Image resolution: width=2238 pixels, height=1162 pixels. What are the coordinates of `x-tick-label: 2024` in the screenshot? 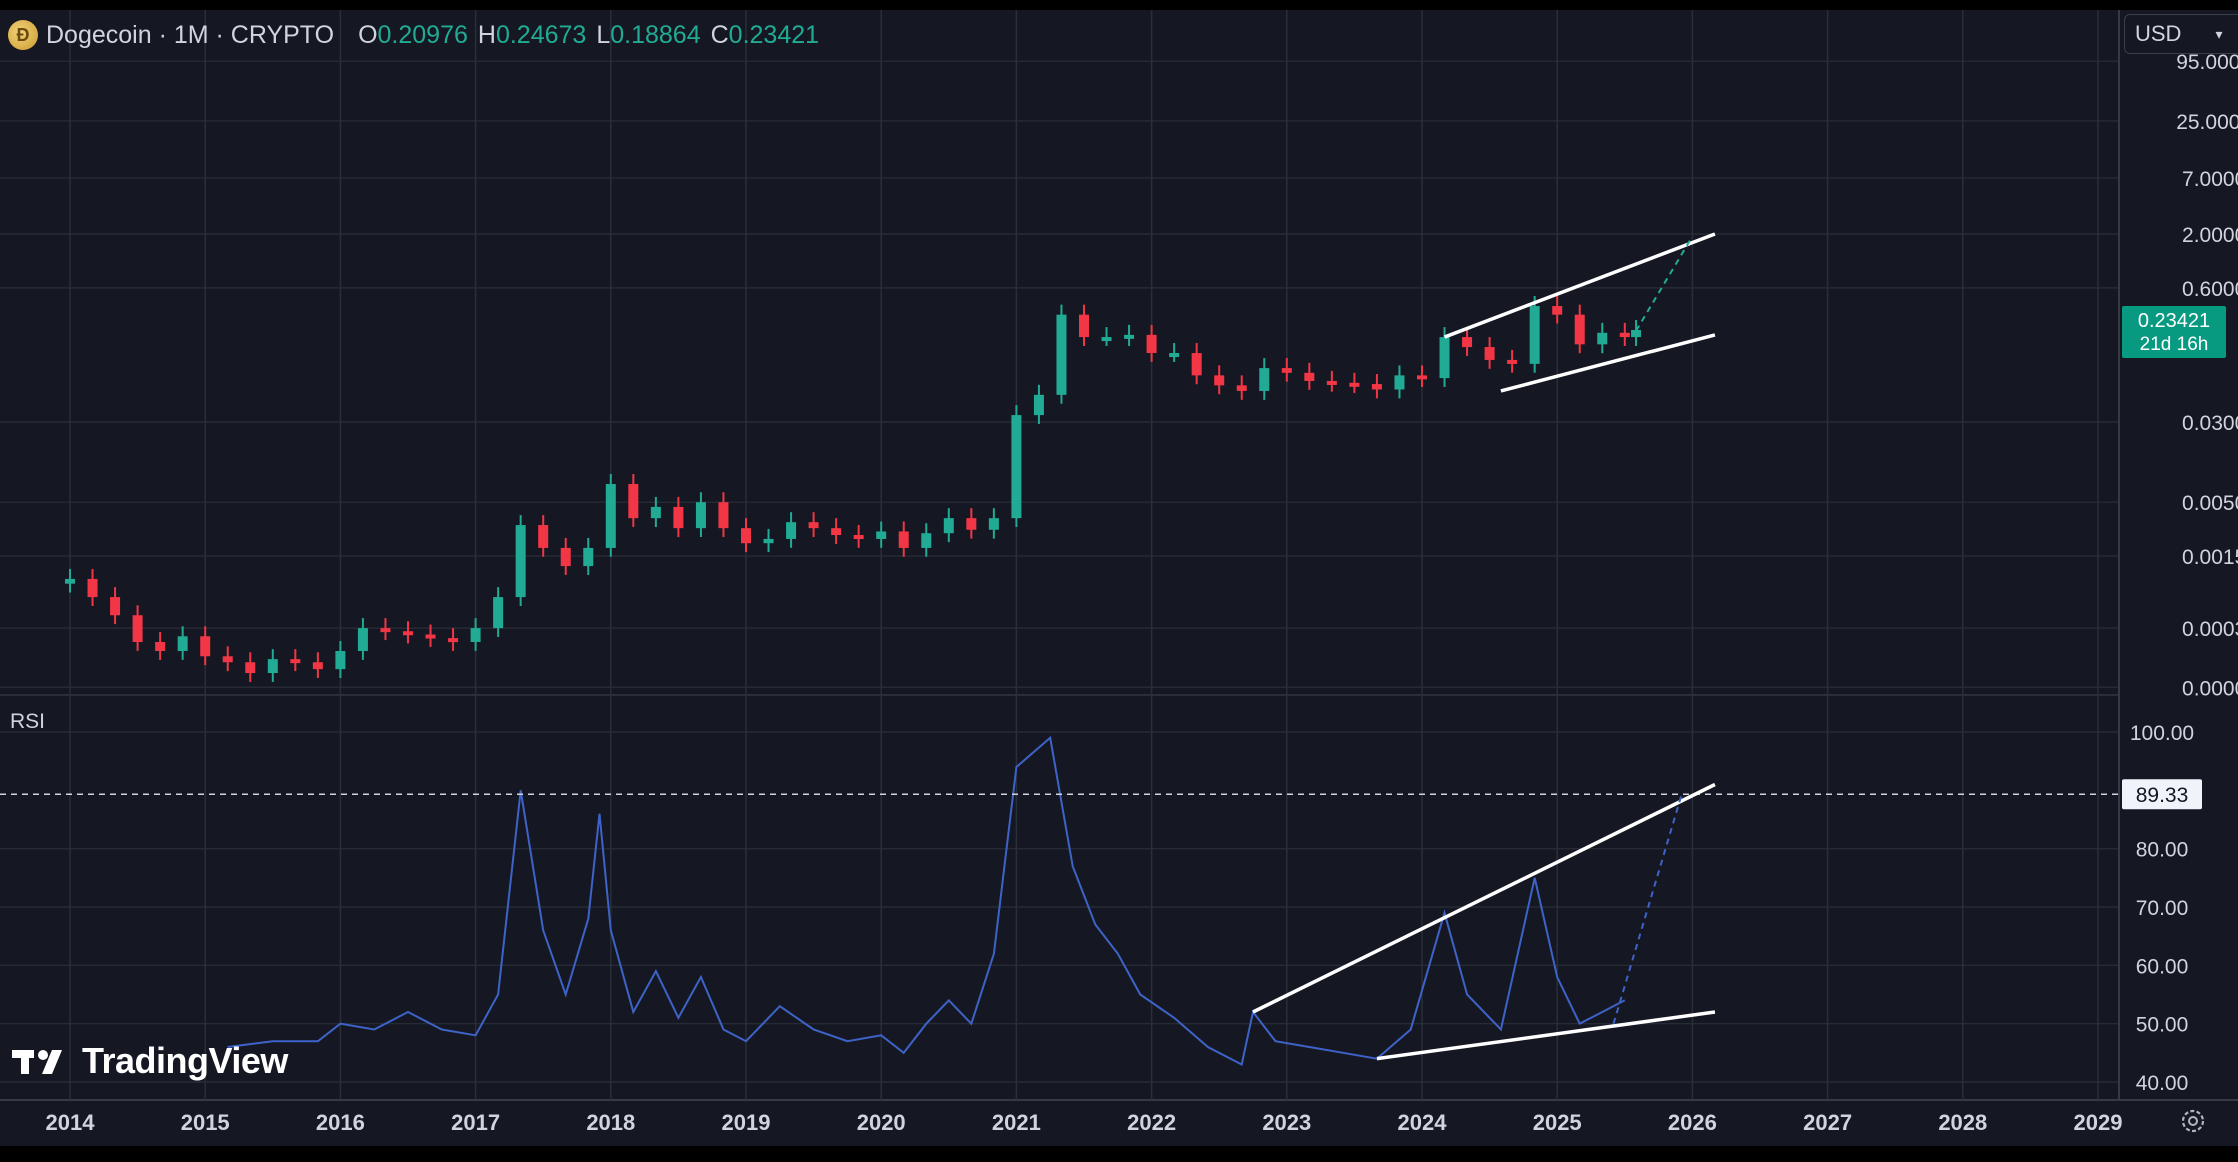 It's located at (1423, 1122).